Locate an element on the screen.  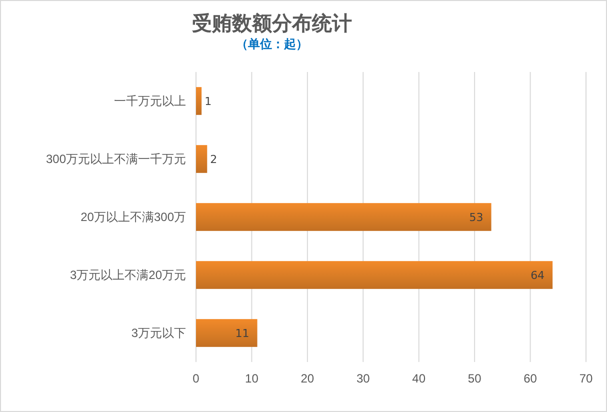
y-tick-label: 3万元以上不满20万元 is located at coordinates (128, 275).